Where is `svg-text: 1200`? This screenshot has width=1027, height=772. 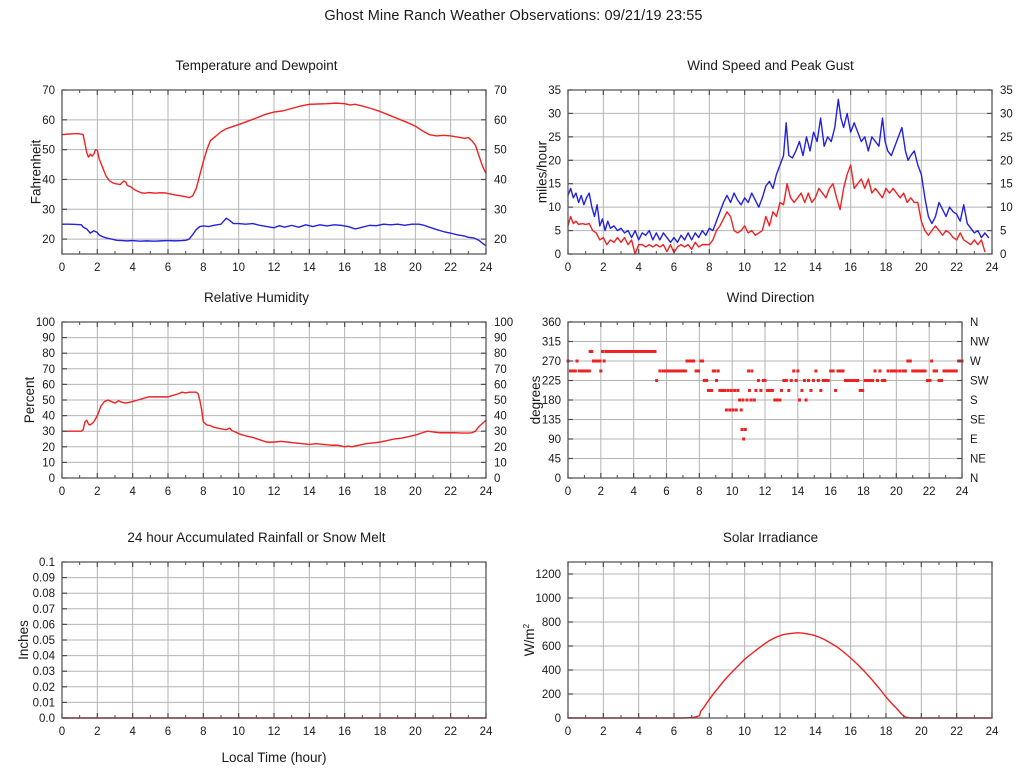
svg-text: 1200 is located at coordinates (548, 575).